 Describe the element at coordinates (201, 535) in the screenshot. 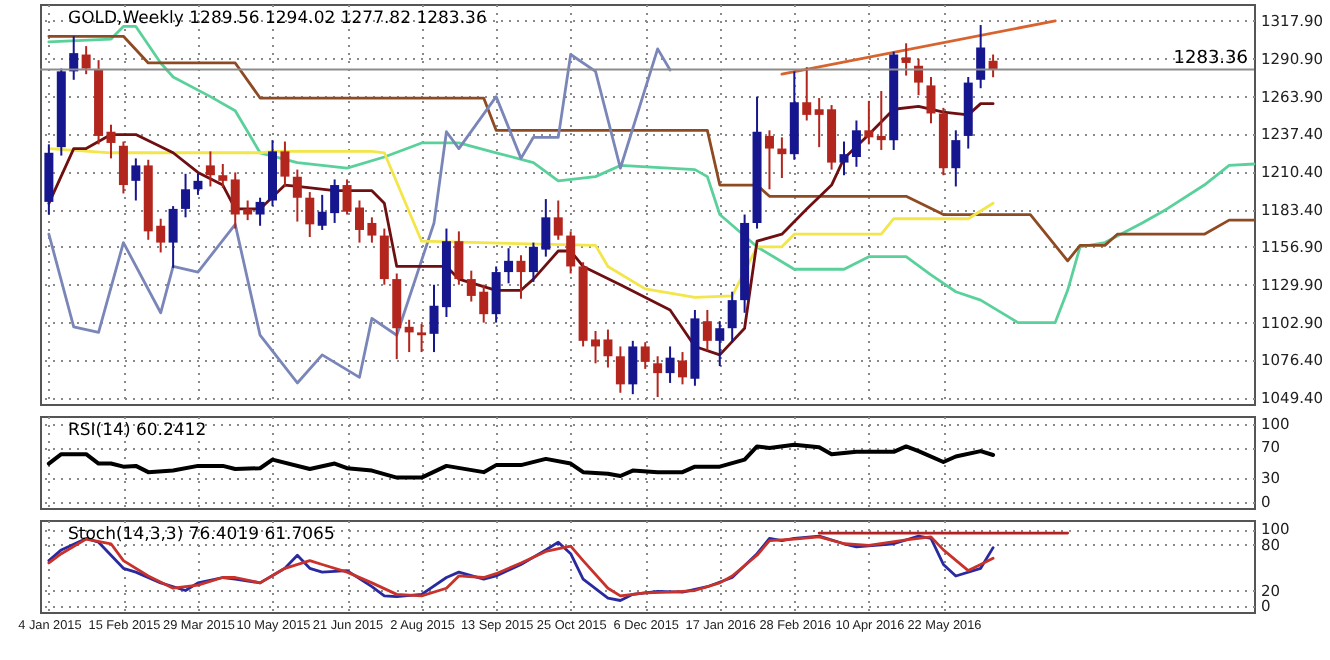

I see `chart-title: Stoch(14,3,3) 76.4019 61.7065` at that location.